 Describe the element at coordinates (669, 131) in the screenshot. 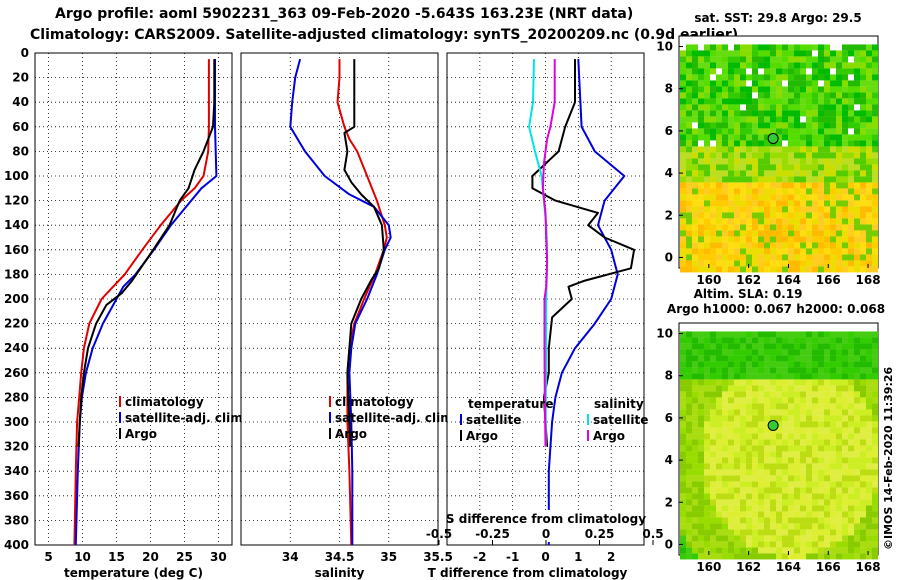

I see `map-y-tick-label: 6` at that location.